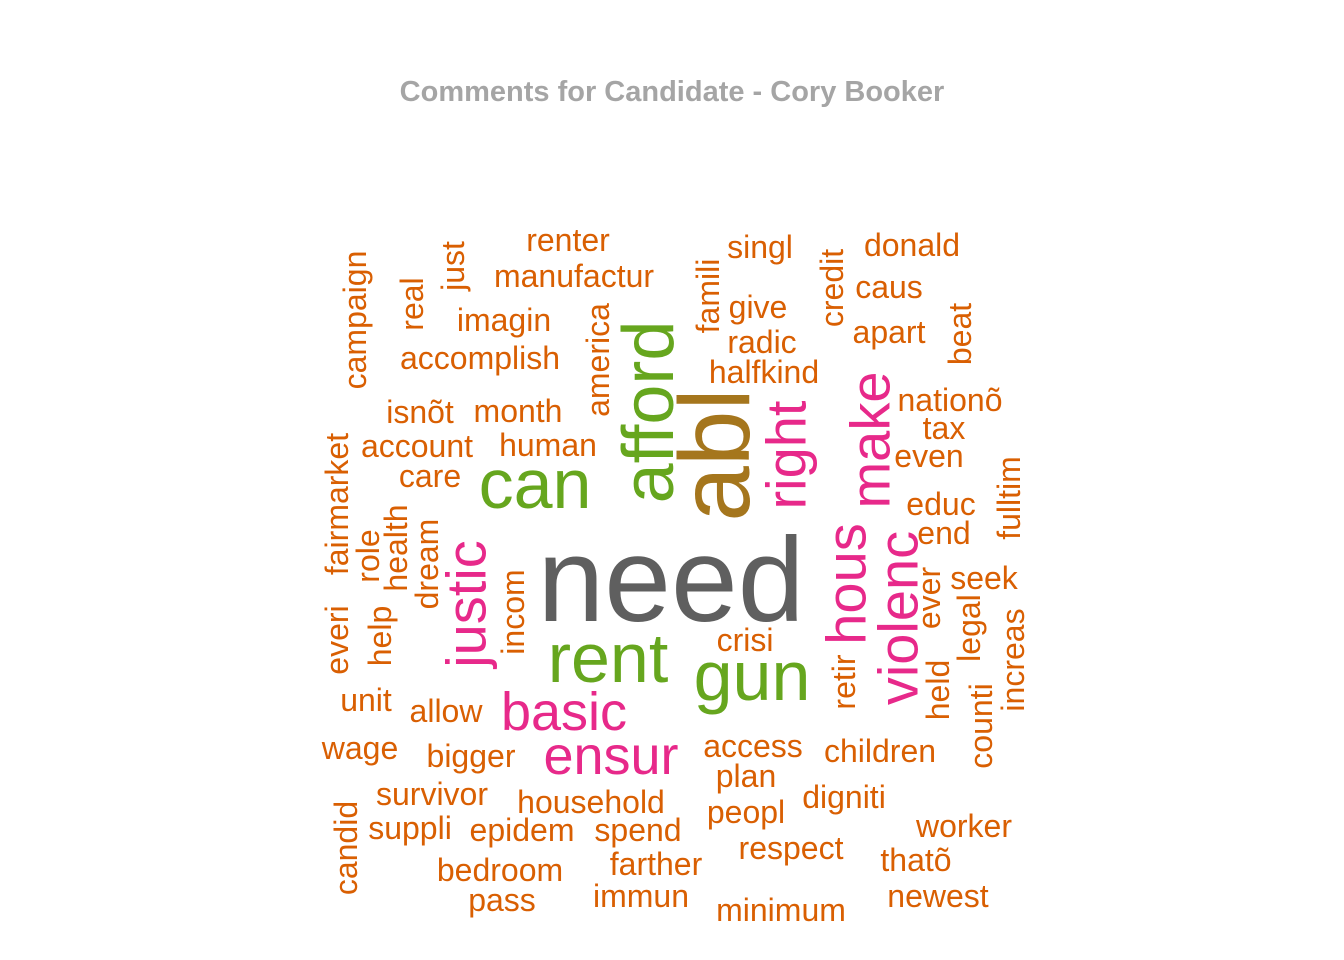 Image resolution: width=1344 pixels, height=960 pixels. What do you see at coordinates (889, 332) in the screenshot?
I see `word-apart: apart` at bounding box center [889, 332].